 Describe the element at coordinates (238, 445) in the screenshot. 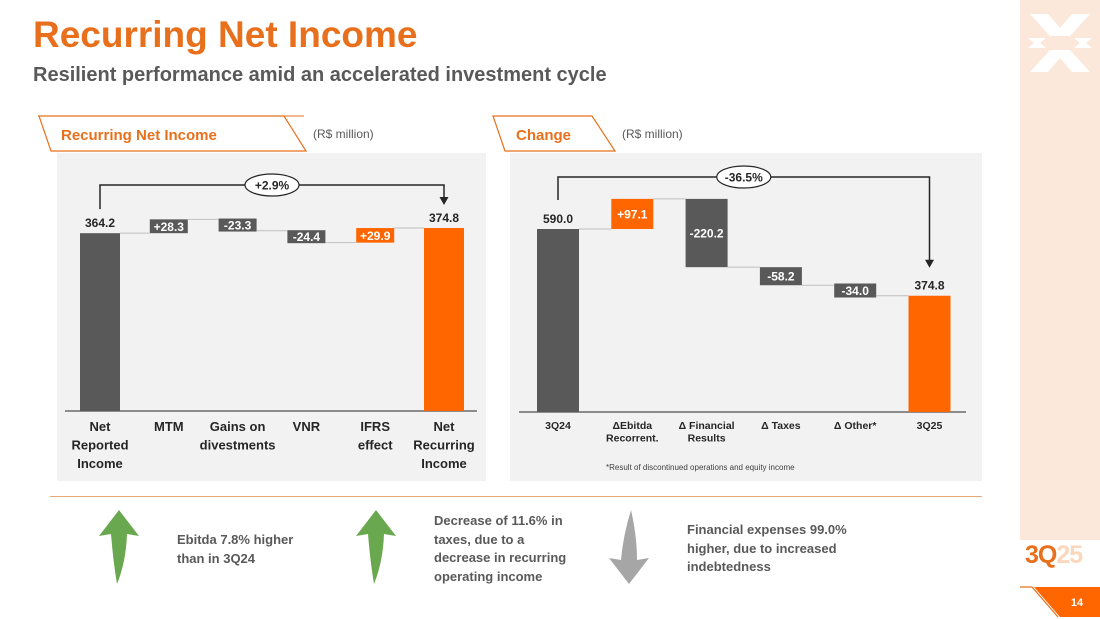

I see `category-label: divestments` at that location.